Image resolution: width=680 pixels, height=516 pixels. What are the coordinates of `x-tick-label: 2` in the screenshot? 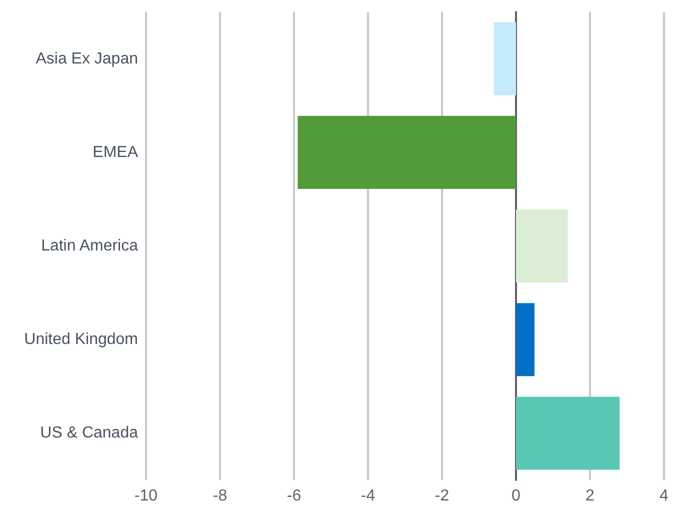 It's located at (590, 496).